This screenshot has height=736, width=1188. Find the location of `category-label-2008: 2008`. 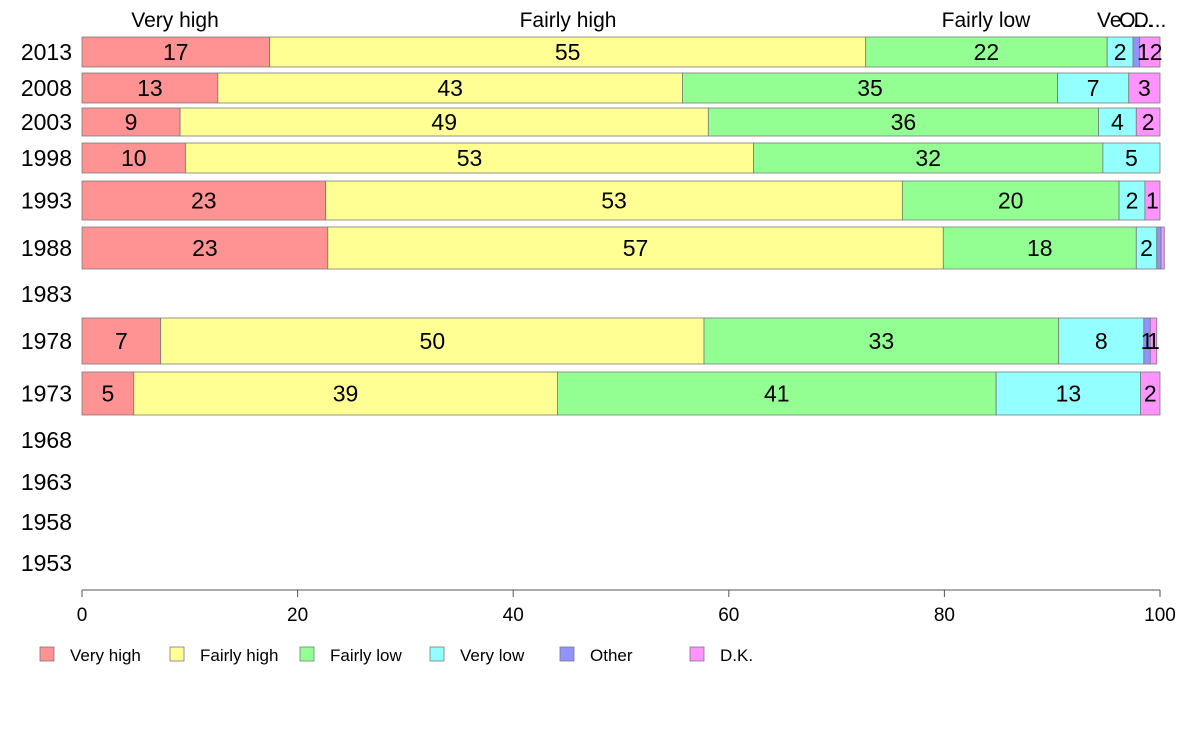

category-label-2008: 2008 is located at coordinates (46, 88).